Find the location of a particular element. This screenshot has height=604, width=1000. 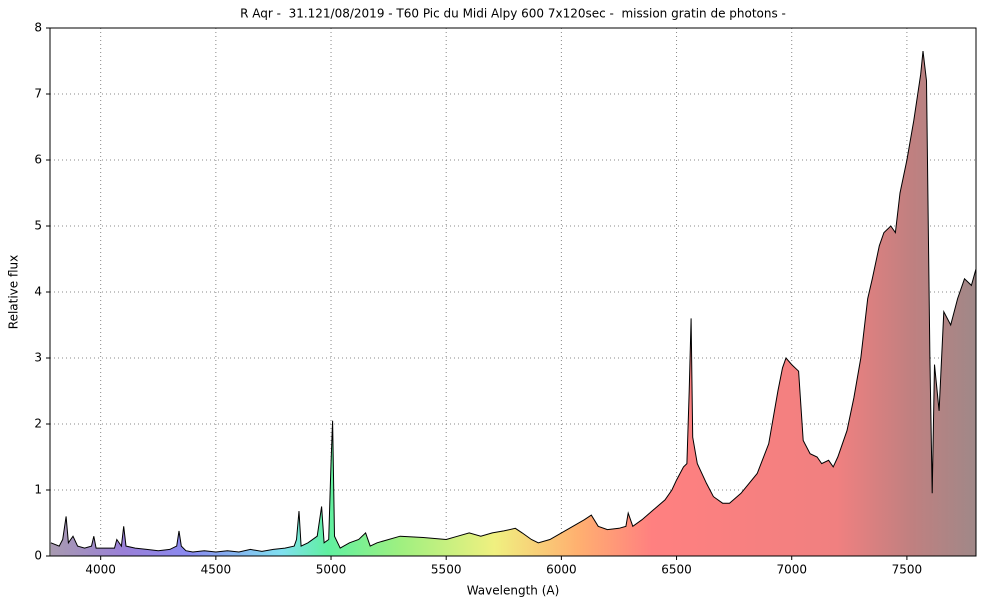

x-tick-label: 4000 is located at coordinates (100, 570).